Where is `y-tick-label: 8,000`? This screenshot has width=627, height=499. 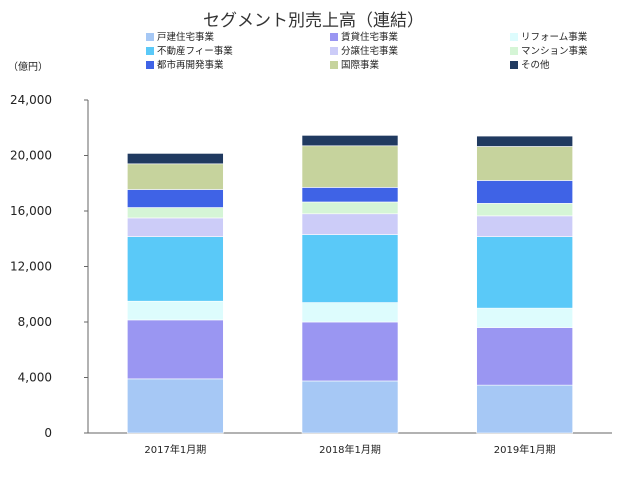
y-tick-label: 8,000 is located at coordinates (35, 322).